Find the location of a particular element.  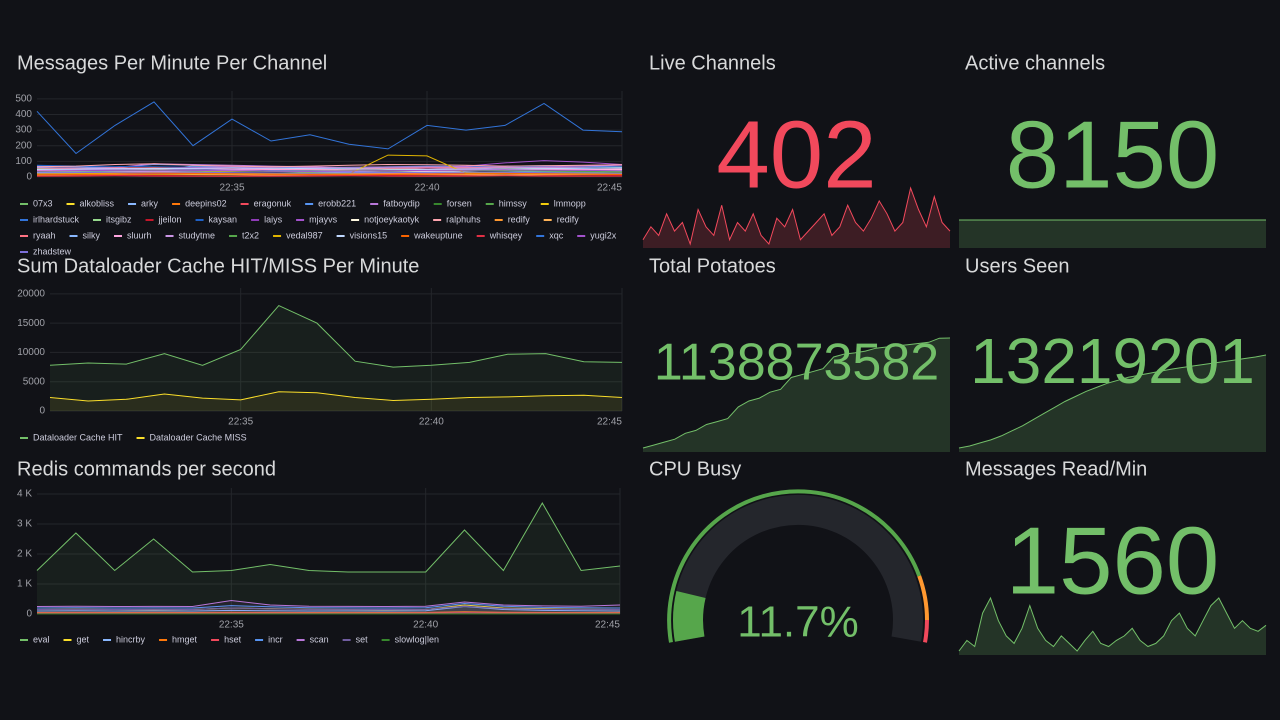

legend-label: set is located at coordinates (362, 639).